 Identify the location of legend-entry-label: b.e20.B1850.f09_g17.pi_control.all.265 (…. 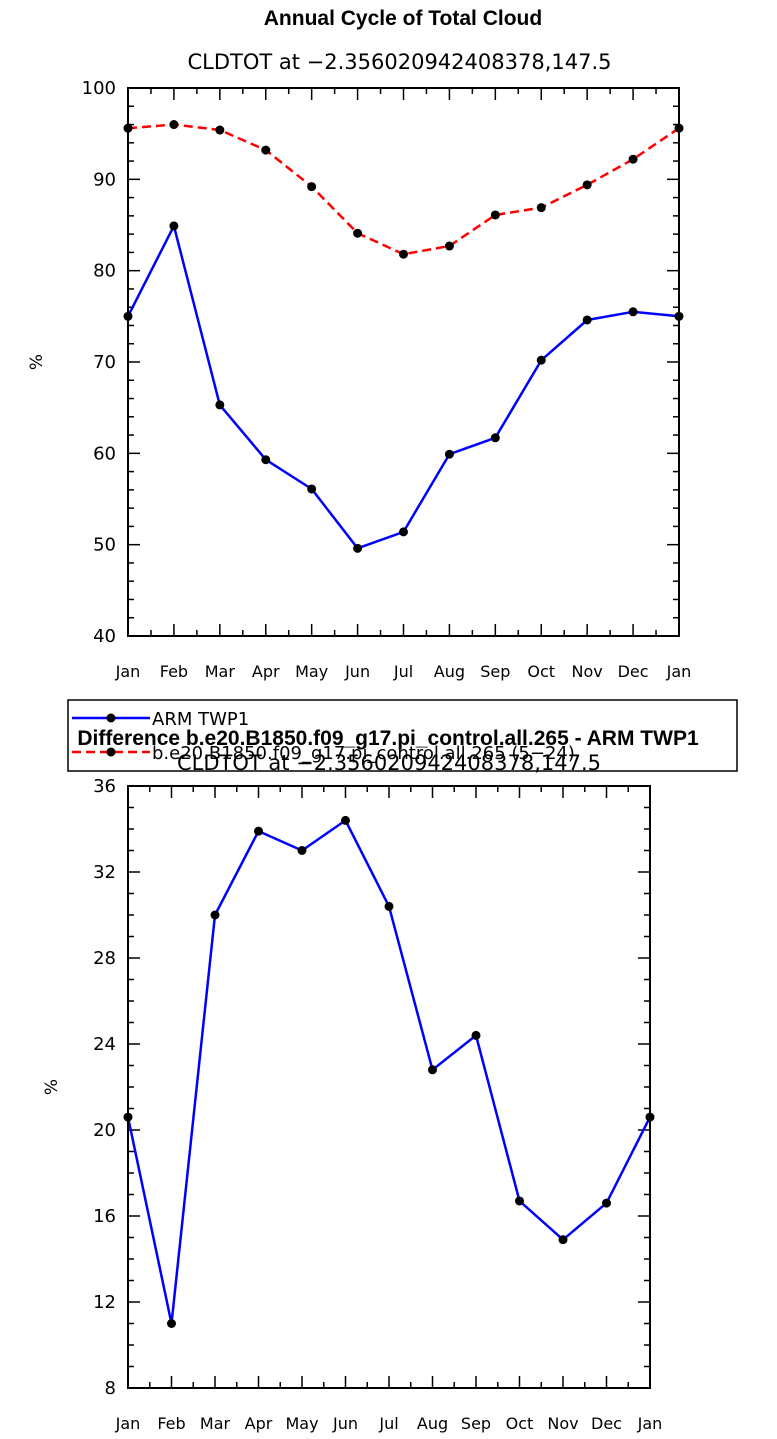
(363, 753).